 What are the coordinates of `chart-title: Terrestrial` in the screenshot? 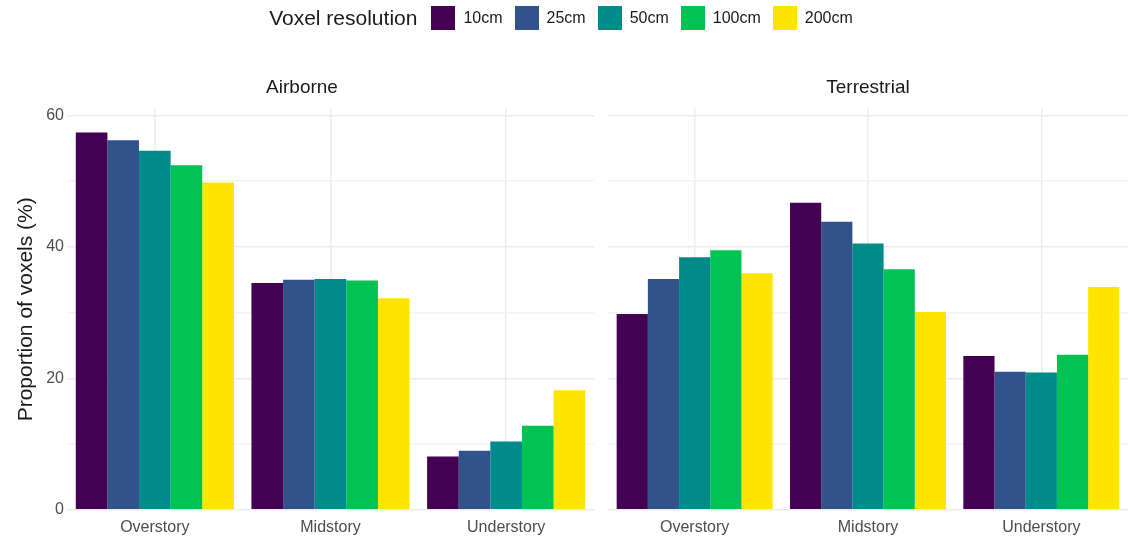 It's located at (868, 86).